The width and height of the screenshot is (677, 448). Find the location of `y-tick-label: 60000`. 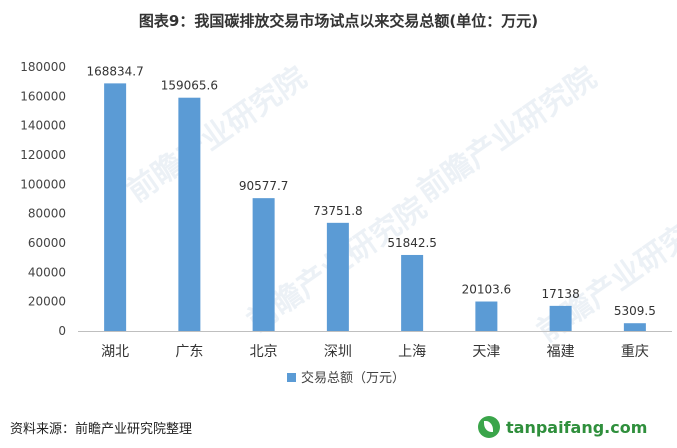

y-tick-label: 60000 is located at coordinates (47, 243).